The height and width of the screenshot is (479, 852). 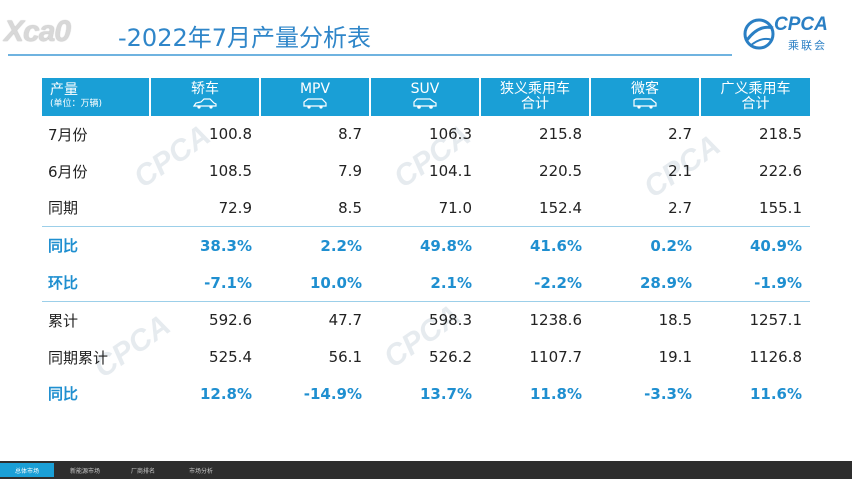 What do you see at coordinates (142, 471) in the screenshot?
I see `tab-manufacturer-ranking: 厂商排名` at bounding box center [142, 471].